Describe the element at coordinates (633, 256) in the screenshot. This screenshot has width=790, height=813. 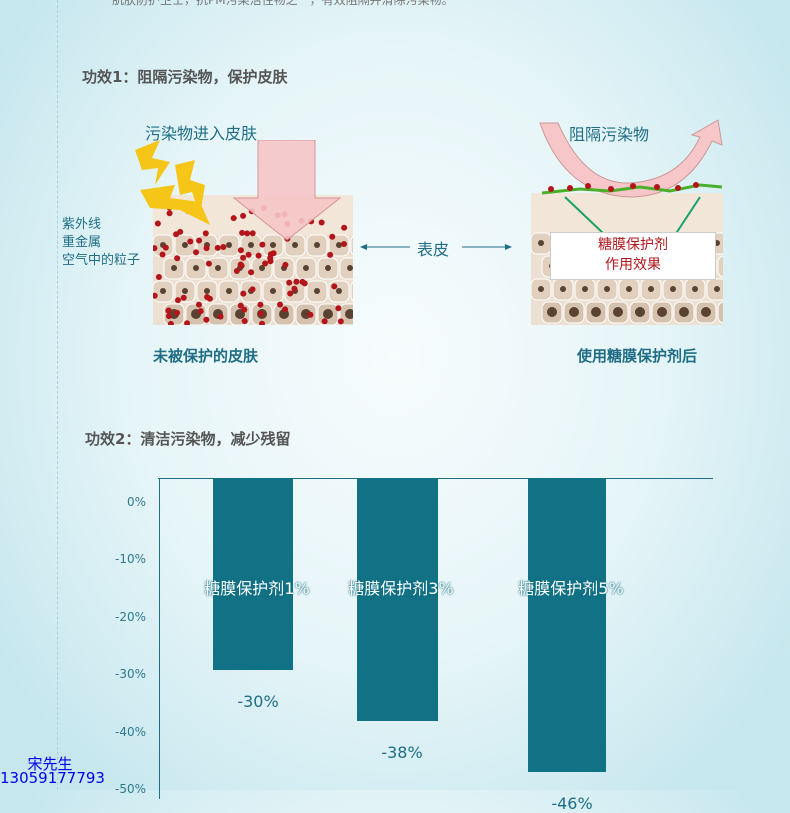
I see `effect-box: 糖膜保护剂 作用效果` at that location.